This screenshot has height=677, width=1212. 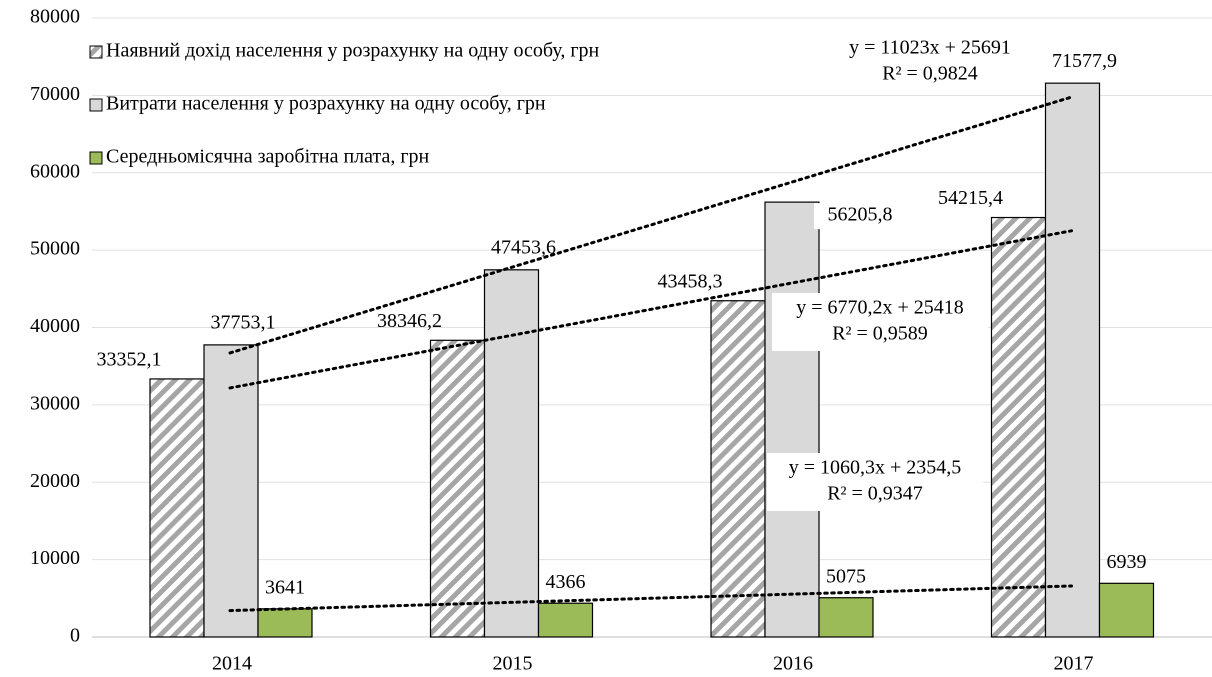 I want to click on y-tick-label: 10000, so click(x=55, y=558).